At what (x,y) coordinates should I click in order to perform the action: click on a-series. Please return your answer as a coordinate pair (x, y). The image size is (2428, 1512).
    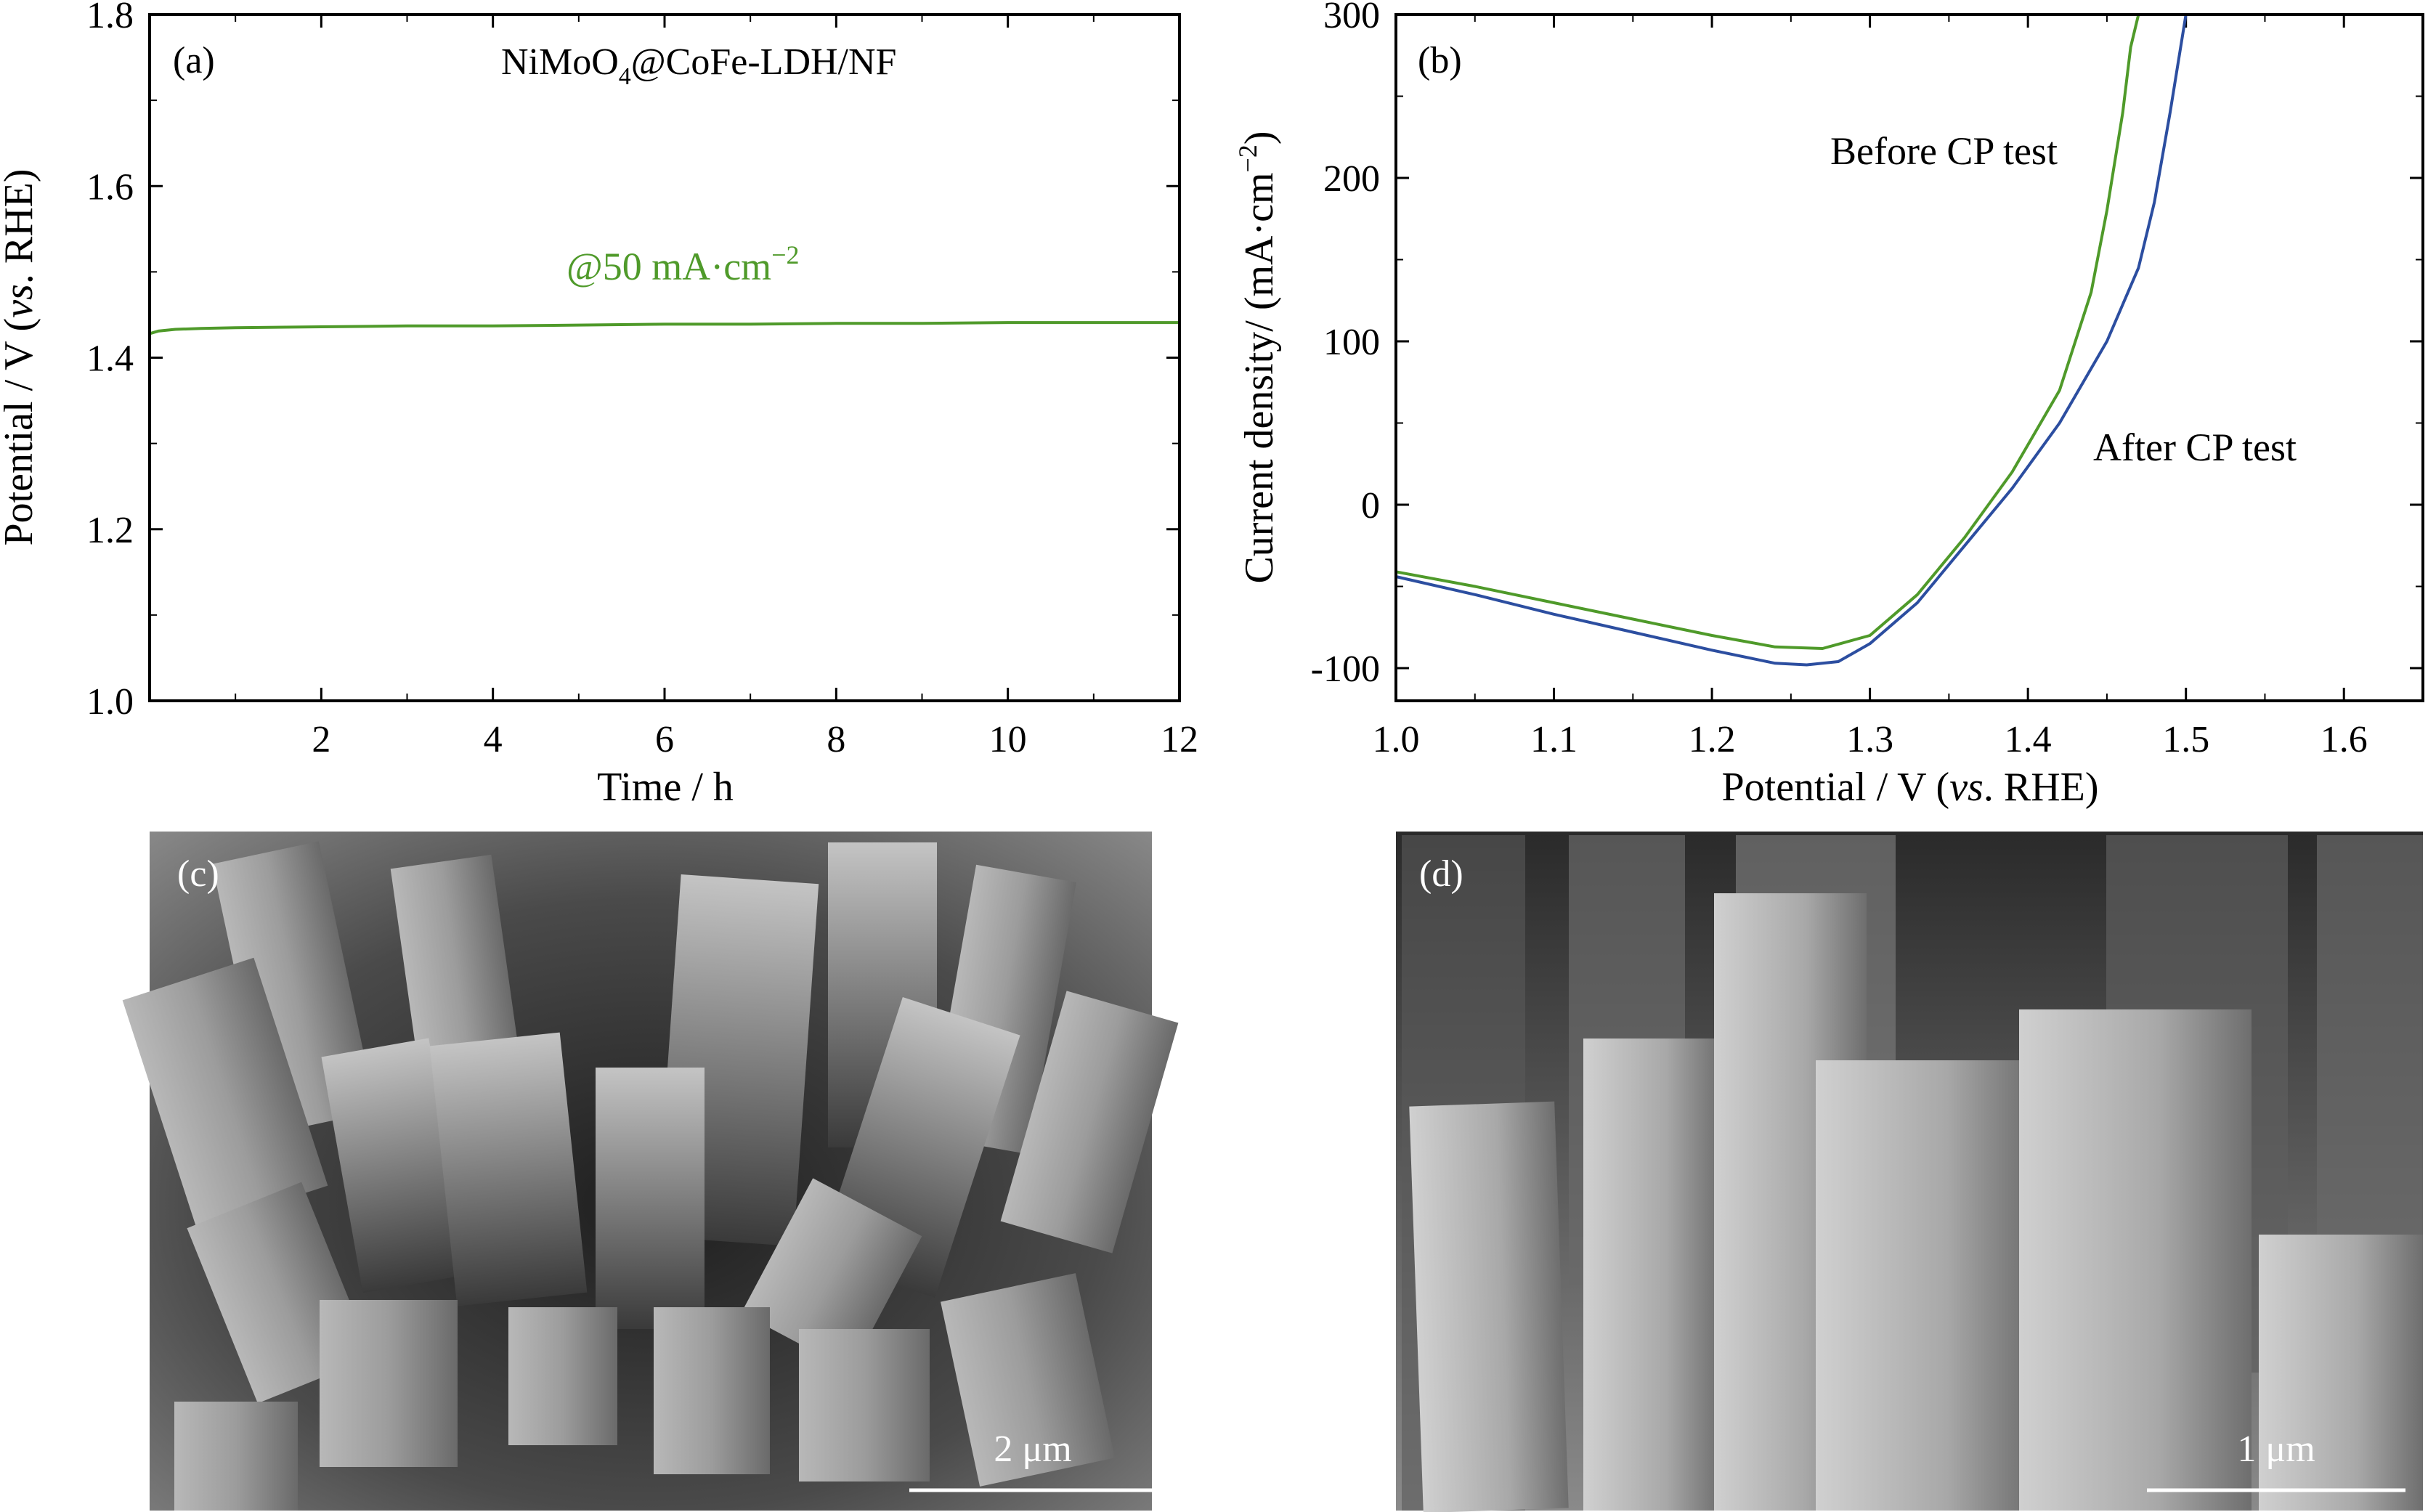
    Looking at the image, I should click on (665, 328).